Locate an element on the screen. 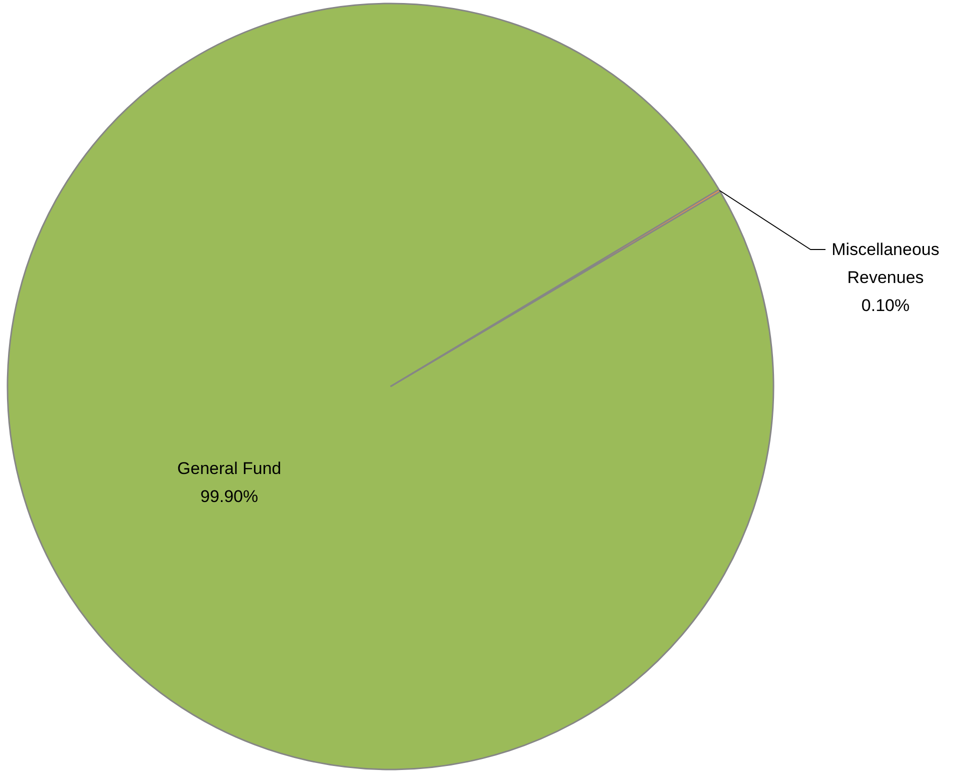 This screenshot has width=976, height=773. slice-label: Miscellaneous Revenues is located at coordinates (886, 263).